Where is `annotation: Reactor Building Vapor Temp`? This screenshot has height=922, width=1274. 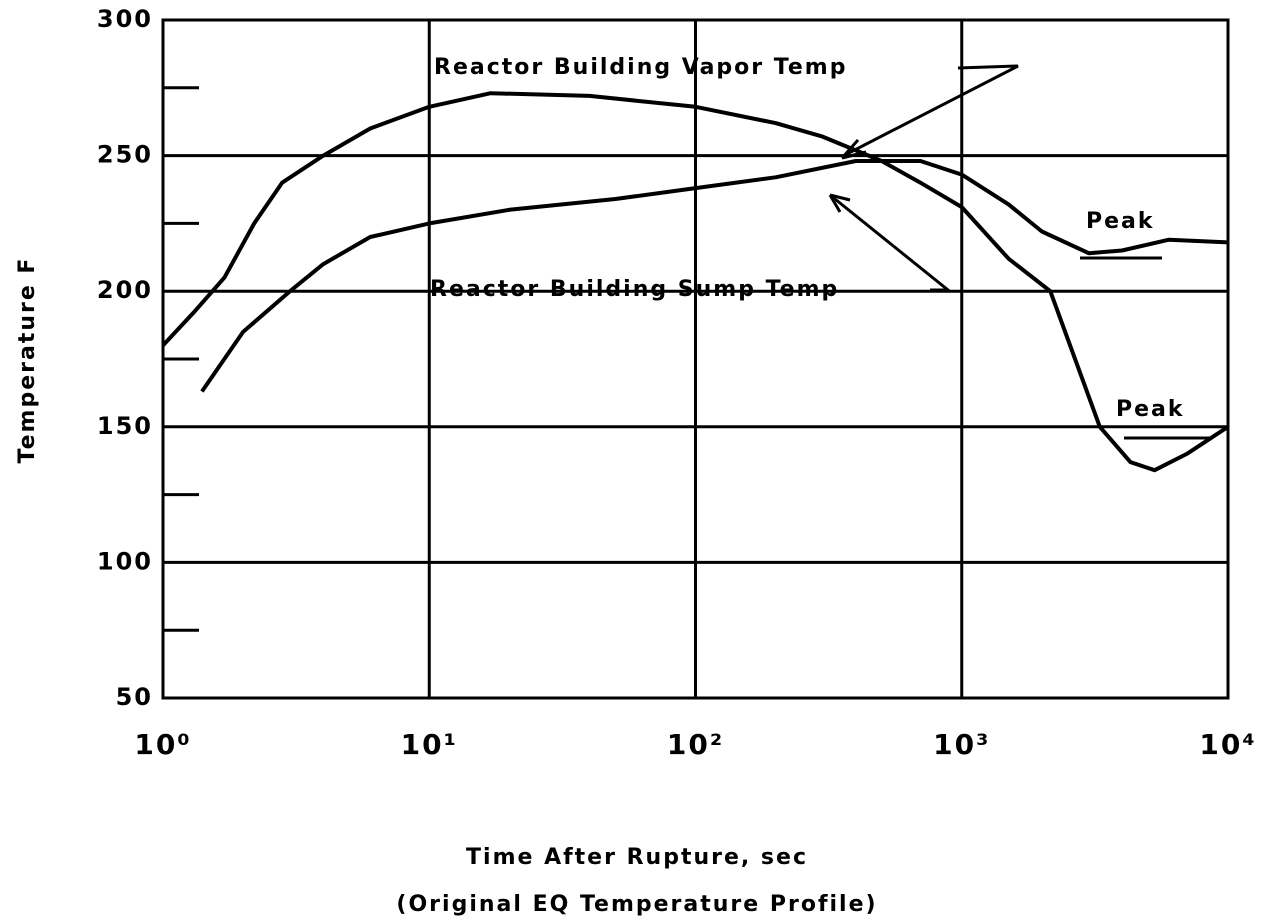
annotation: Reactor Building Vapor Temp is located at coordinates (640, 67).